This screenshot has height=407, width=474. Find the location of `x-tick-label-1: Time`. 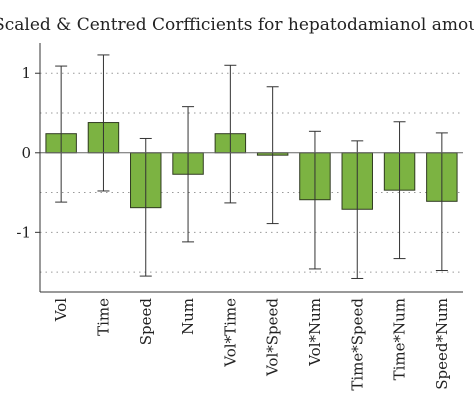

x-tick-label-1: Time is located at coordinates (103, 317).